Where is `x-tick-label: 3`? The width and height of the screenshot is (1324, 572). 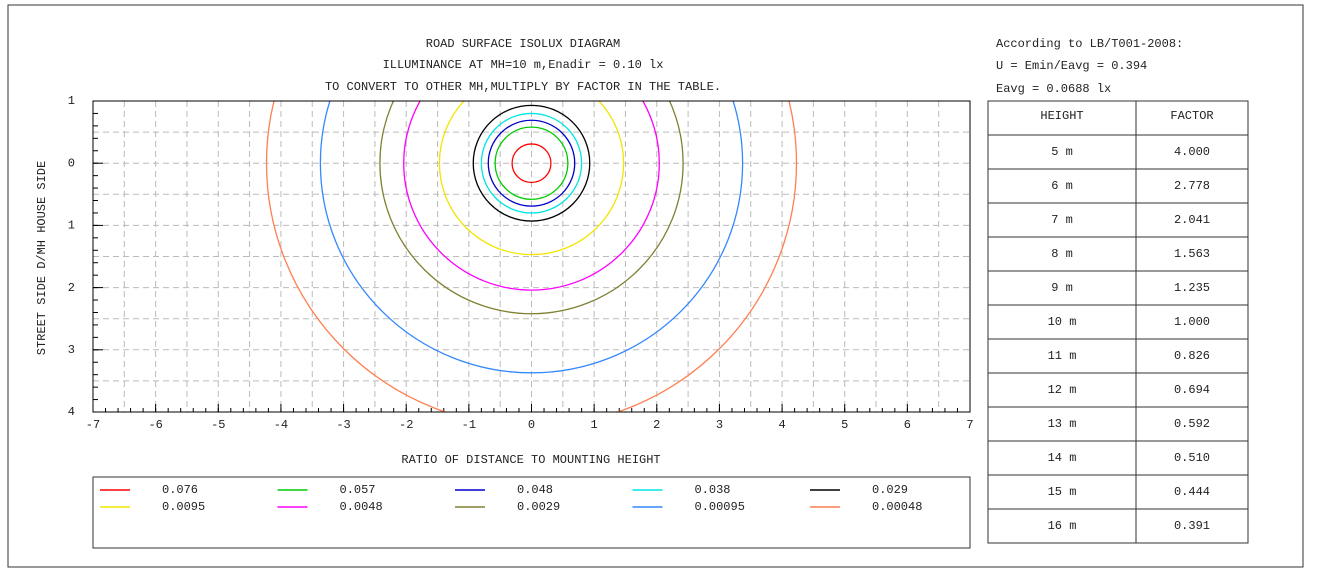
x-tick-label: 3 is located at coordinates (719, 425).